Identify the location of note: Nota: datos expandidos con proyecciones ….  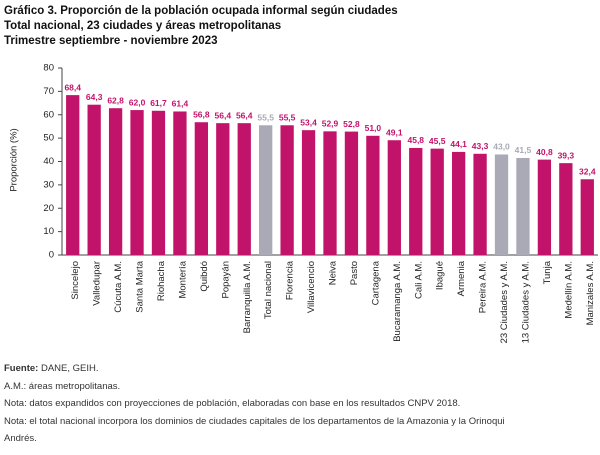
(232, 403).